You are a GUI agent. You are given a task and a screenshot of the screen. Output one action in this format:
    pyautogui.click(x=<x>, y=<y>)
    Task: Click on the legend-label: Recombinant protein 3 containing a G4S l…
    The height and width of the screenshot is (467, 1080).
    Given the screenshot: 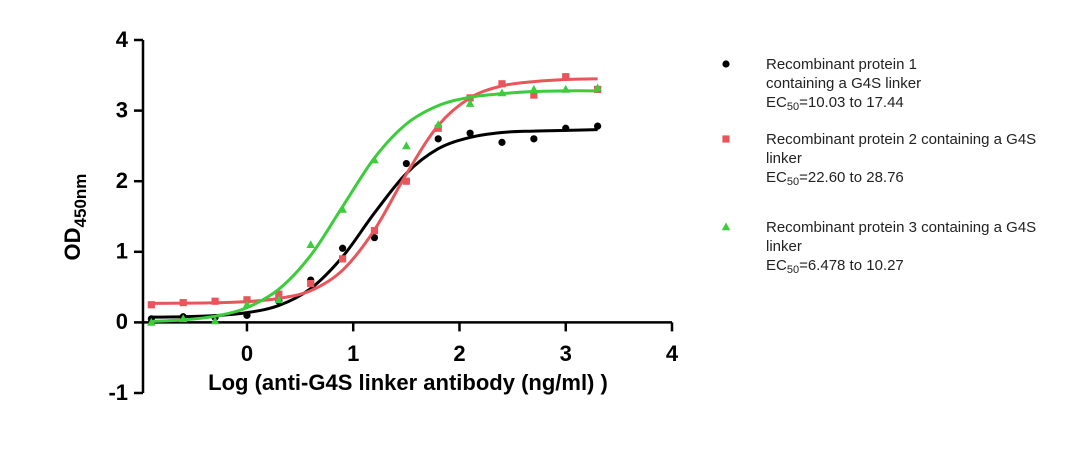 What is the action you would take?
    pyautogui.click(x=901, y=237)
    